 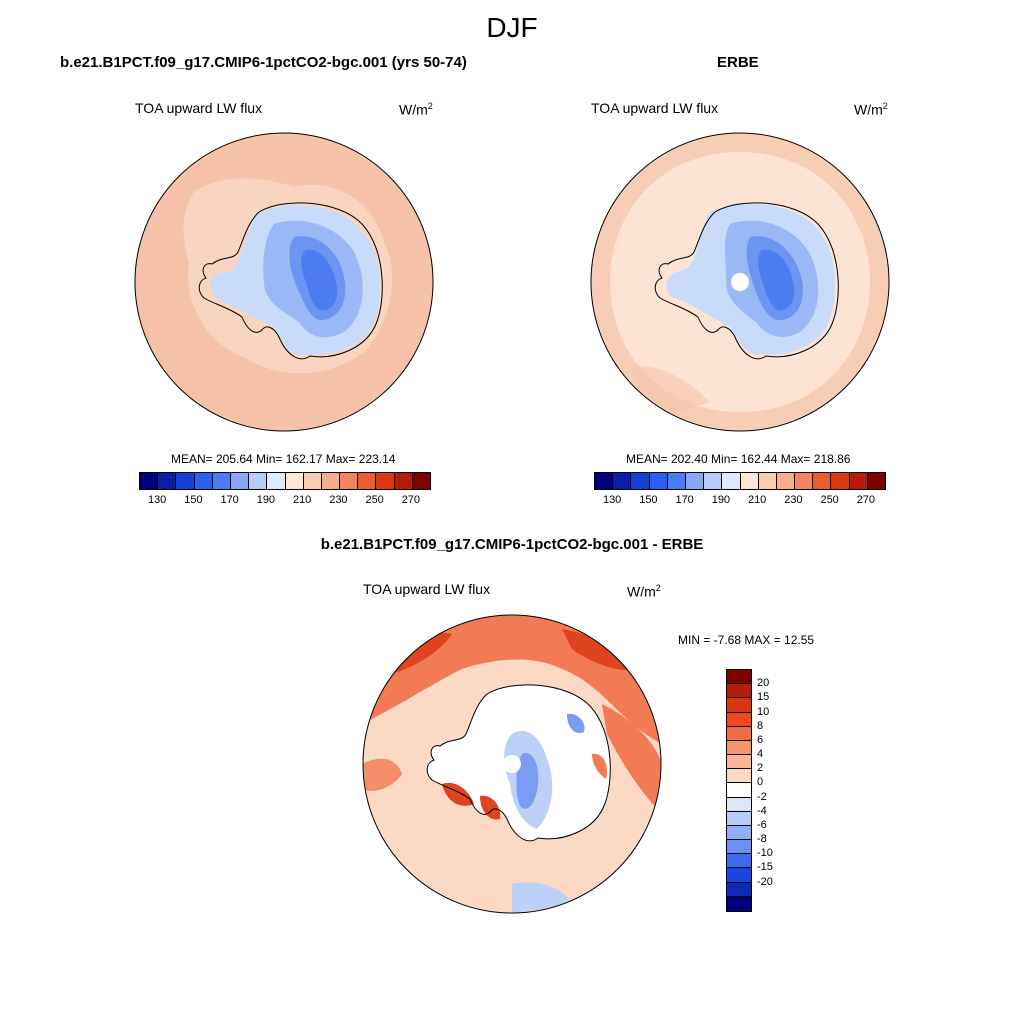 I want to click on panel2-pole-hole, so click(x=740, y=282).